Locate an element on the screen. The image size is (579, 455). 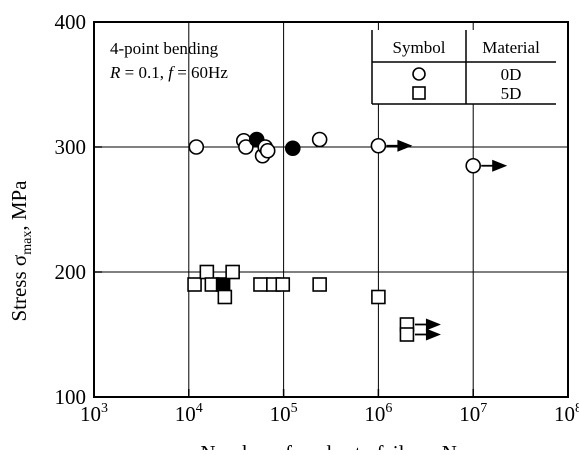
legend-marker-circle is located at coordinates (419, 74).